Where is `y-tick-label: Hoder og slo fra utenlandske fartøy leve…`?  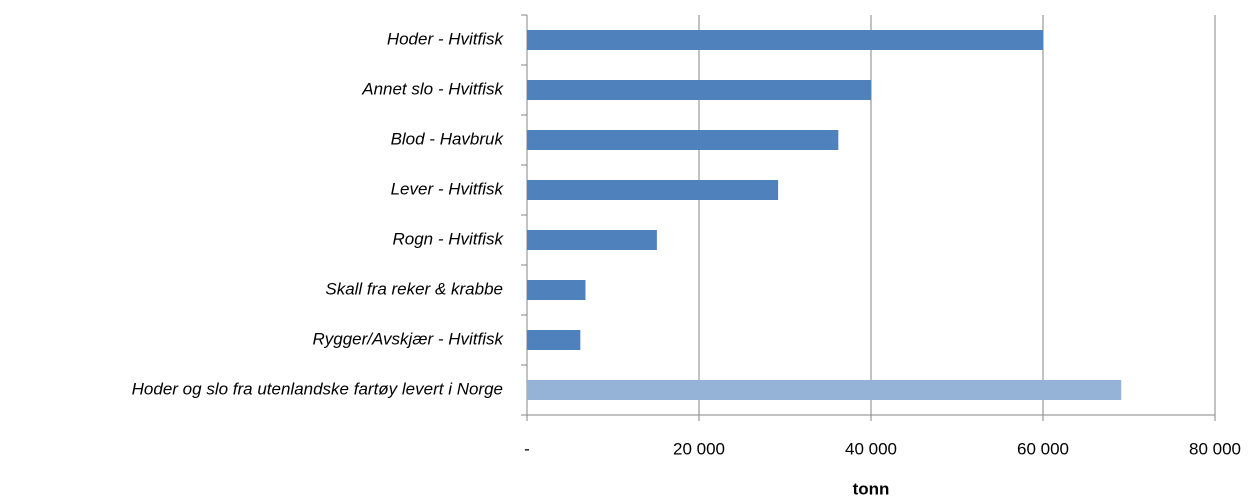 y-tick-label: Hoder og slo fra utenlandske fartøy leve… is located at coordinates (317, 388).